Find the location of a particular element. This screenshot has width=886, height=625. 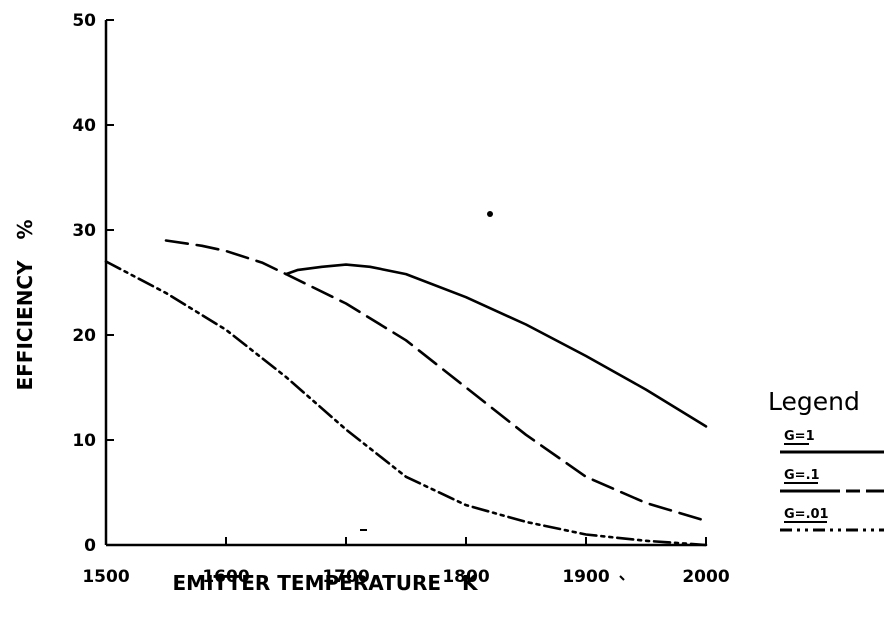

legend-label: G=.01 is located at coordinates (806, 514).